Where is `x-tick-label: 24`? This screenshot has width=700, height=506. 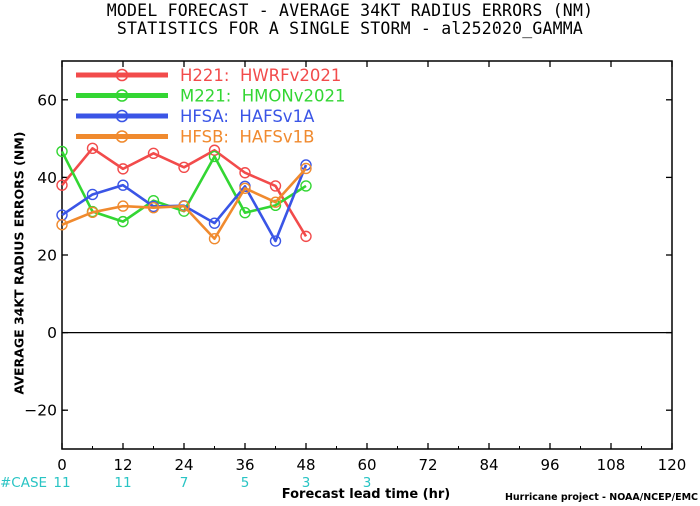
x-tick-label: 24 is located at coordinates (183, 465).